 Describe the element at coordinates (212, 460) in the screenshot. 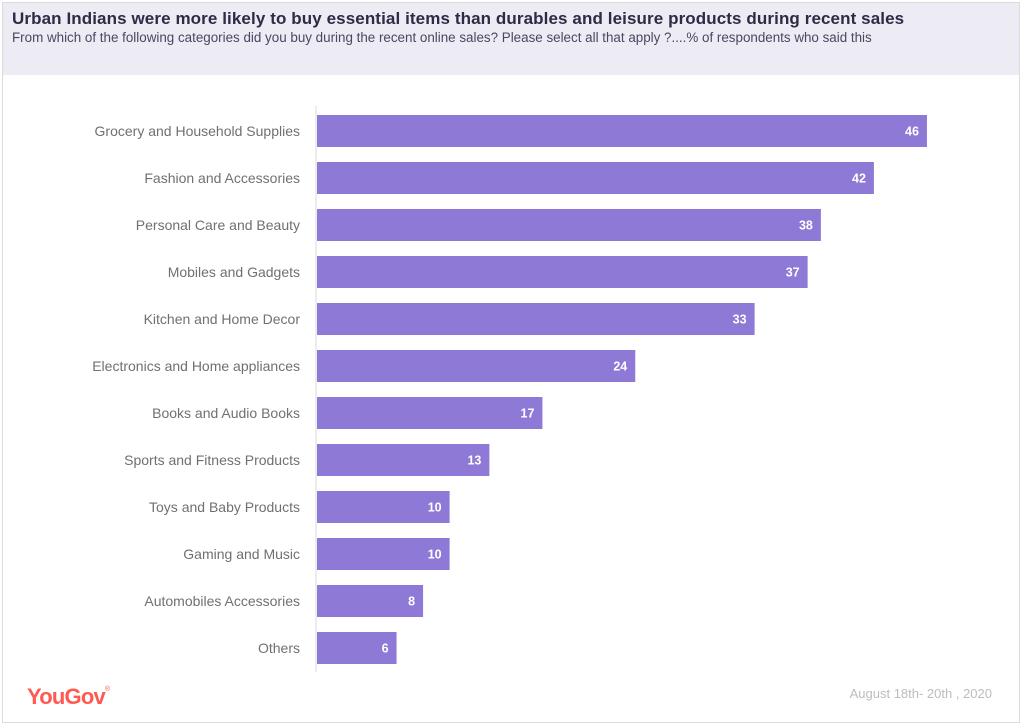

I see `category-label: Sports and Fitness Products` at that location.